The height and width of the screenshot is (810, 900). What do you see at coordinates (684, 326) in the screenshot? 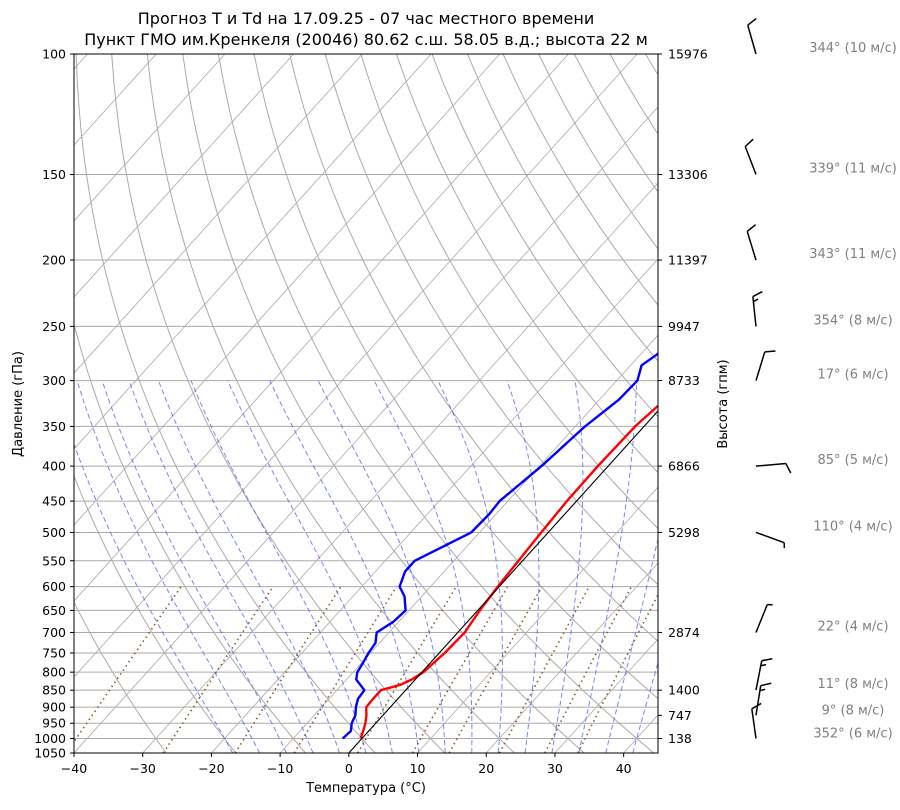
I see `height-tick-label: 9947` at bounding box center [684, 326].